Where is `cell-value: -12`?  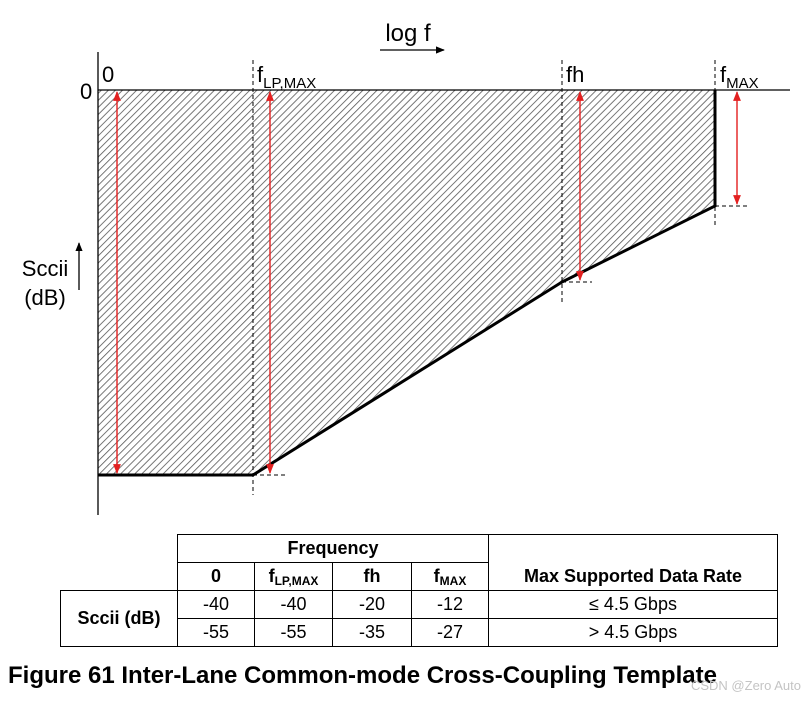 cell-value: -12 is located at coordinates (450, 604).